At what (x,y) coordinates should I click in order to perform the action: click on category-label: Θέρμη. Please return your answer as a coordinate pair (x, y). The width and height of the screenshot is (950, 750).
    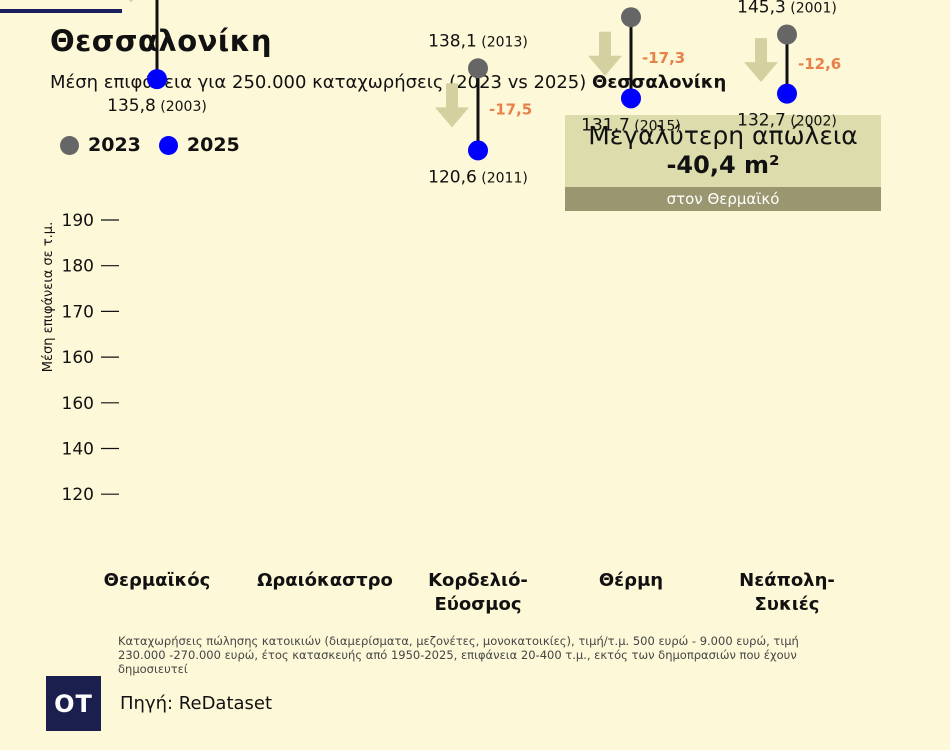
    Looking at the image, I should click on (631, 580).